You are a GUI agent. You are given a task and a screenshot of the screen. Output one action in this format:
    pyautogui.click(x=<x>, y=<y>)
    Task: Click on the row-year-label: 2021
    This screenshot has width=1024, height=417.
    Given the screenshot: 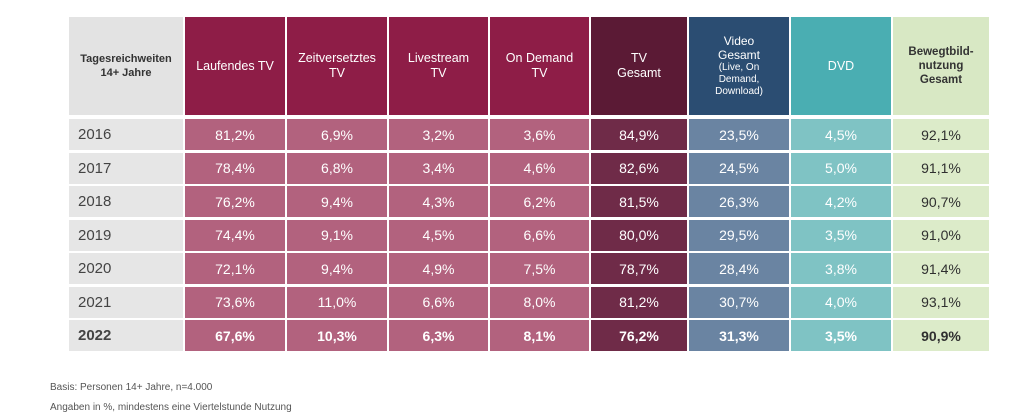 What is the action you would take?
    pyautogui.click(x=126, y=302)
    